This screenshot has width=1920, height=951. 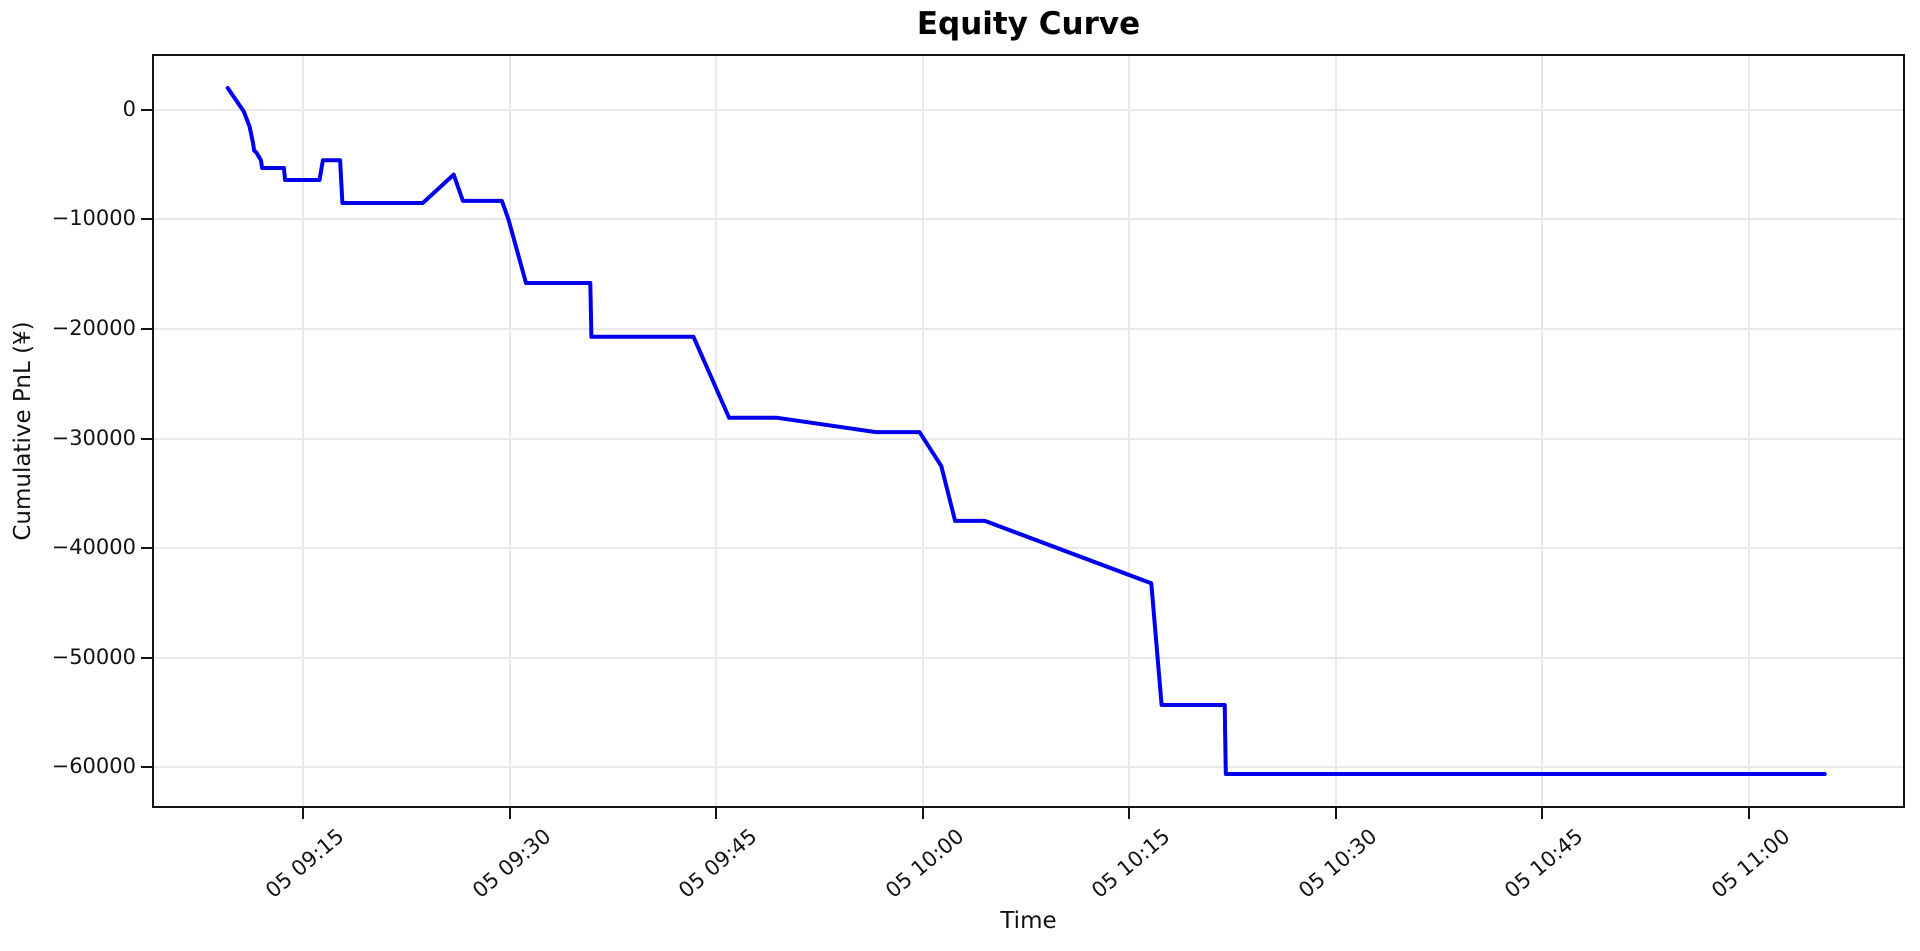 What do you see at coordinates (93, 547) in the screenshot?
I see `y-tick-label: −40000` at bounding box center [93, 547].